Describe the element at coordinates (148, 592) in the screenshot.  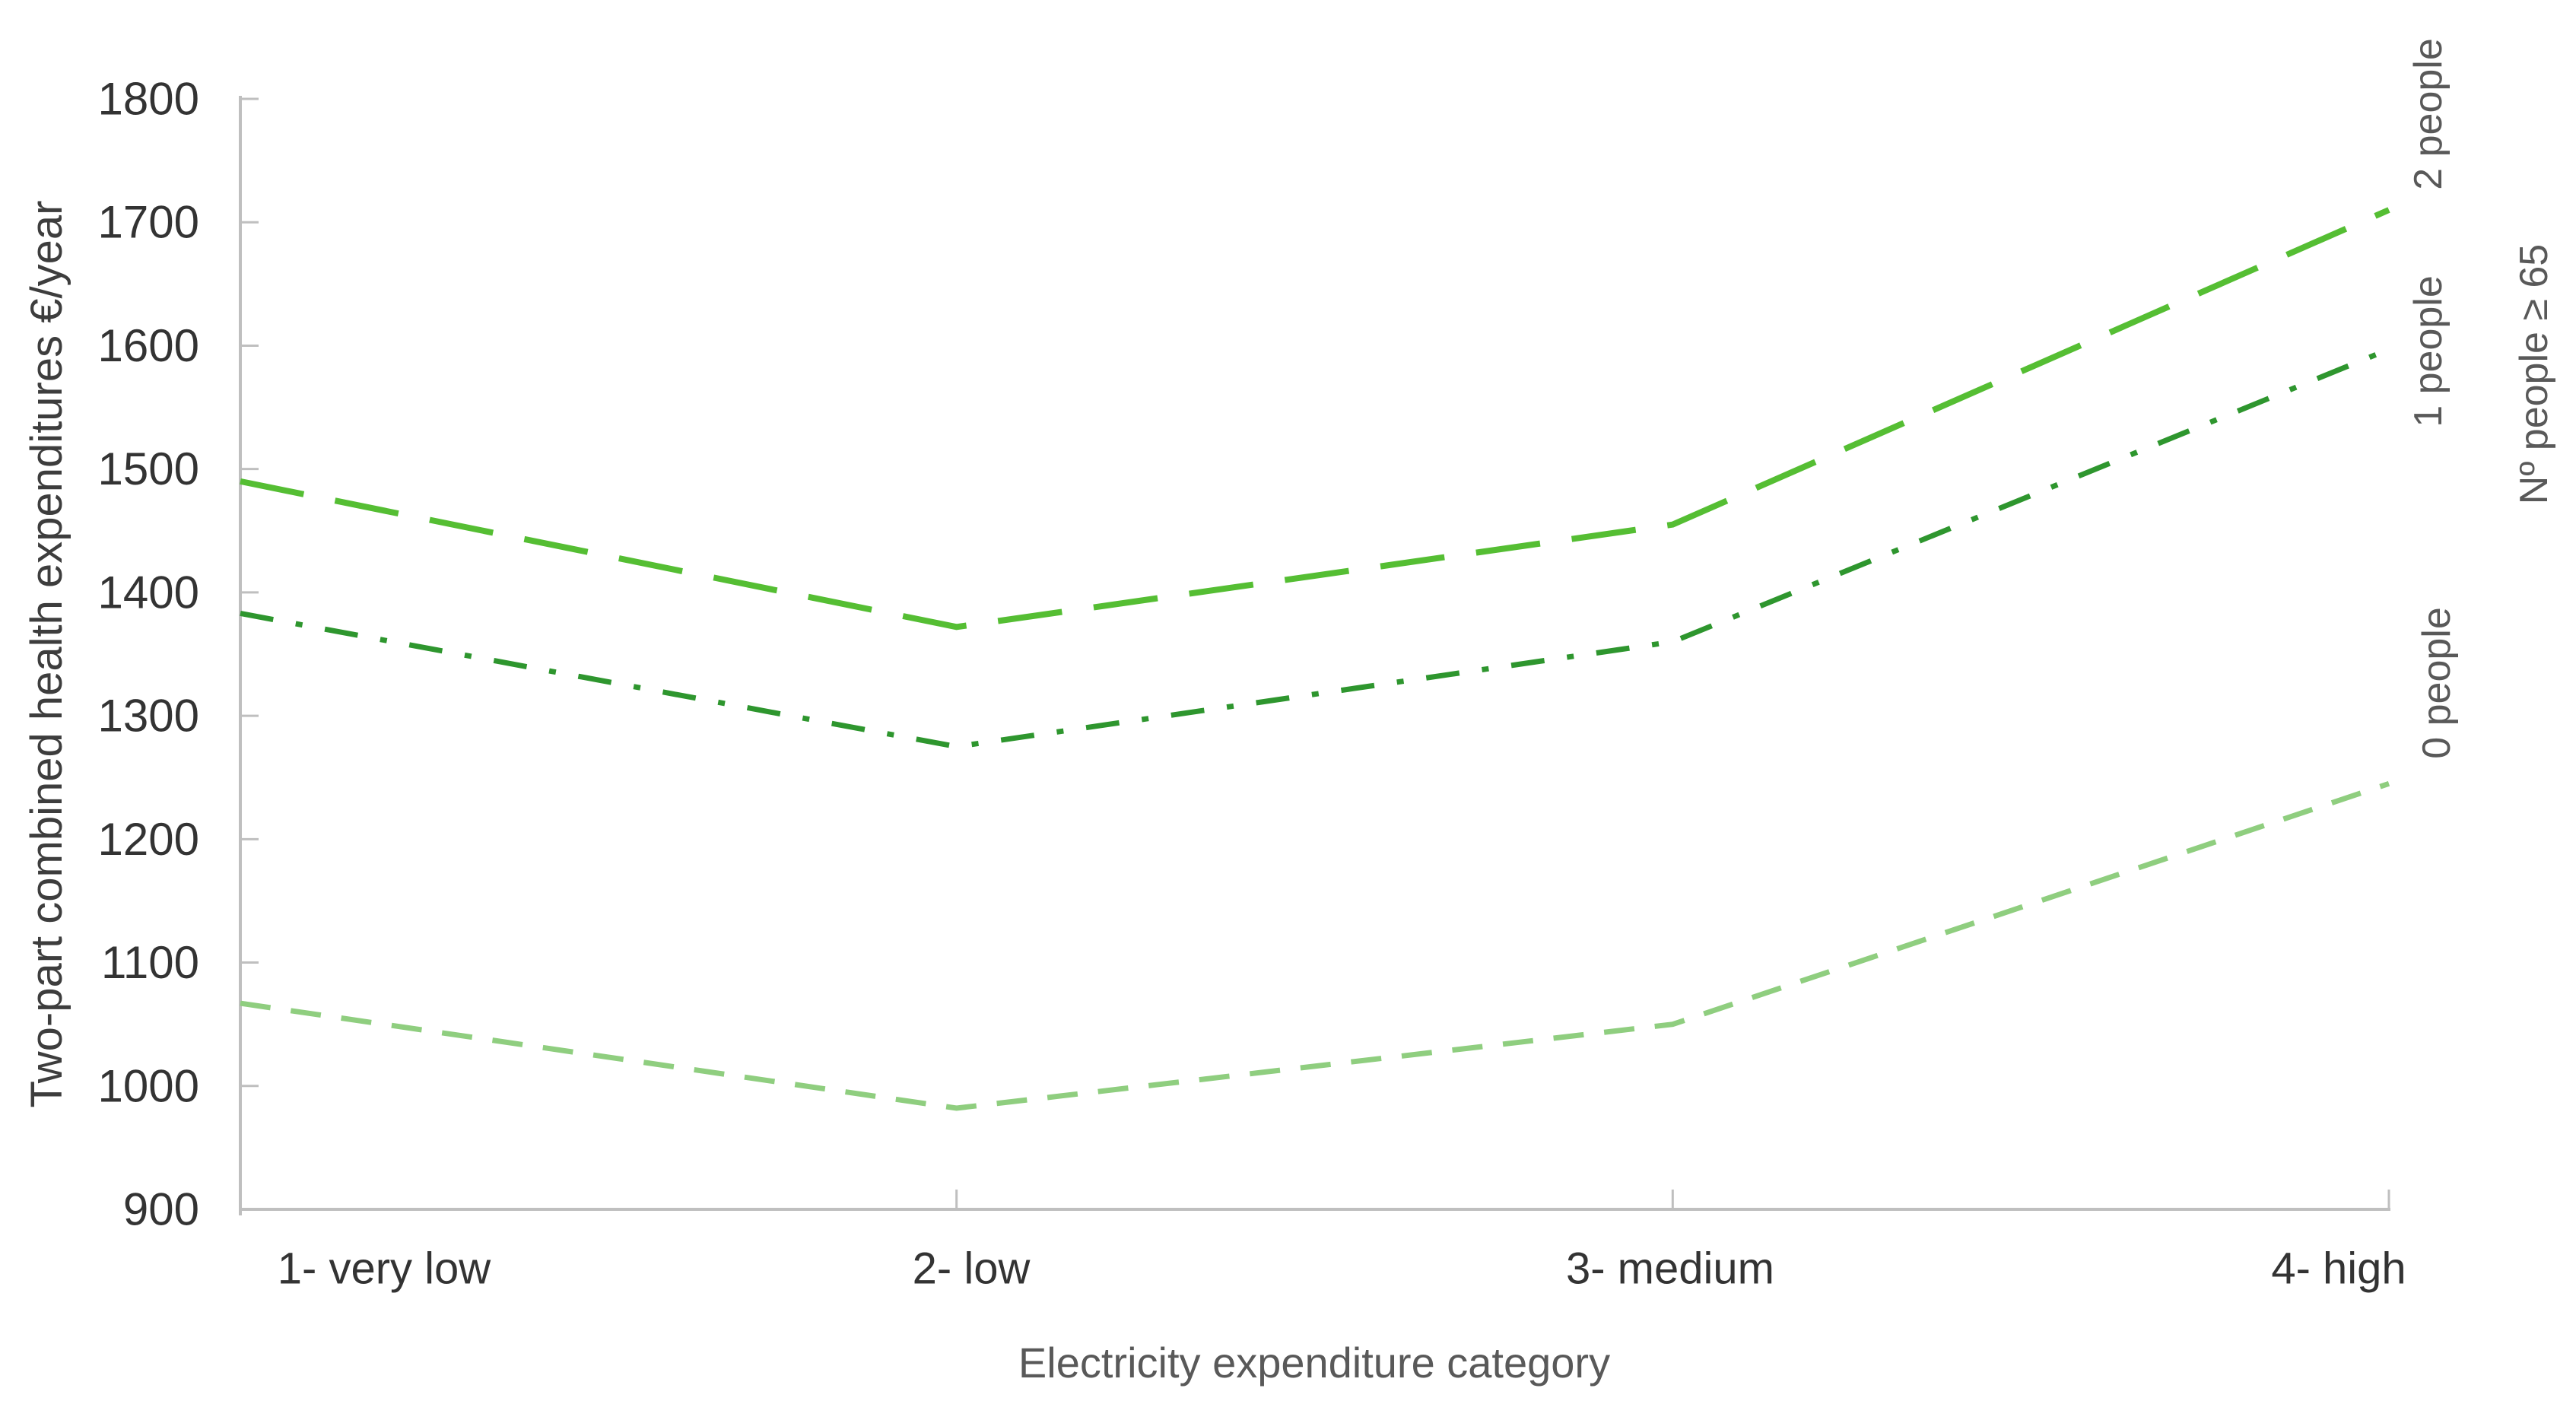
I see `svg-text: 1400` at that location.